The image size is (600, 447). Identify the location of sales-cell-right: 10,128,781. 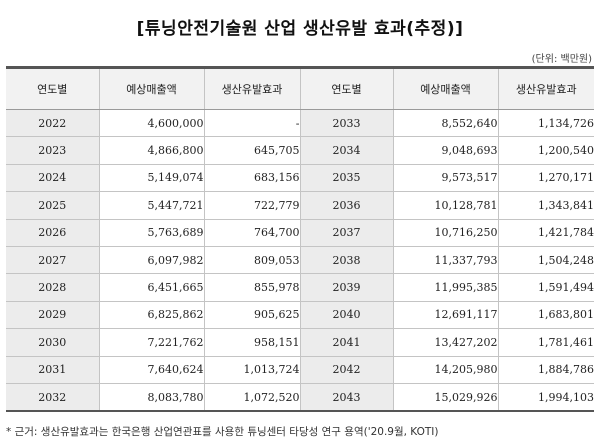
(445, 205).